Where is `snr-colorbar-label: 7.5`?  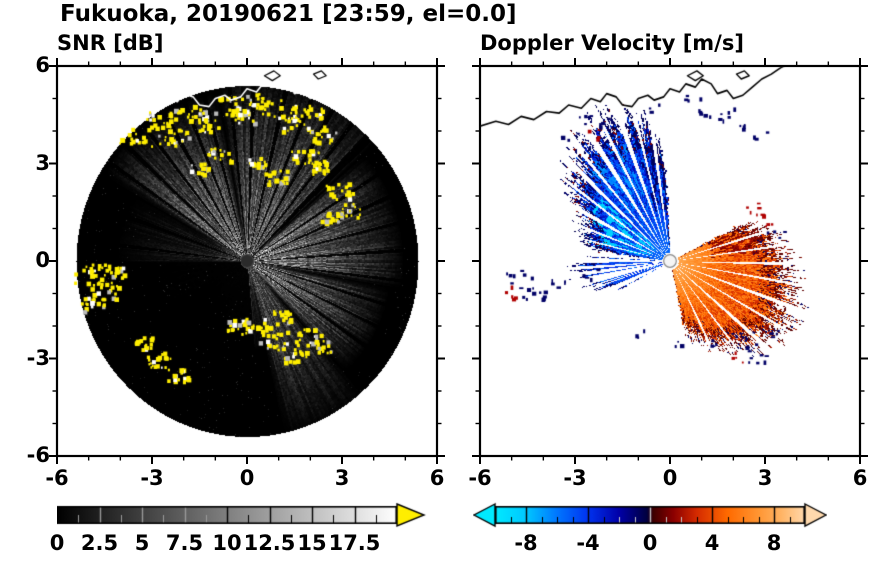
snr-colorbar-label: 7.5 is located at coordinates (184, 543).